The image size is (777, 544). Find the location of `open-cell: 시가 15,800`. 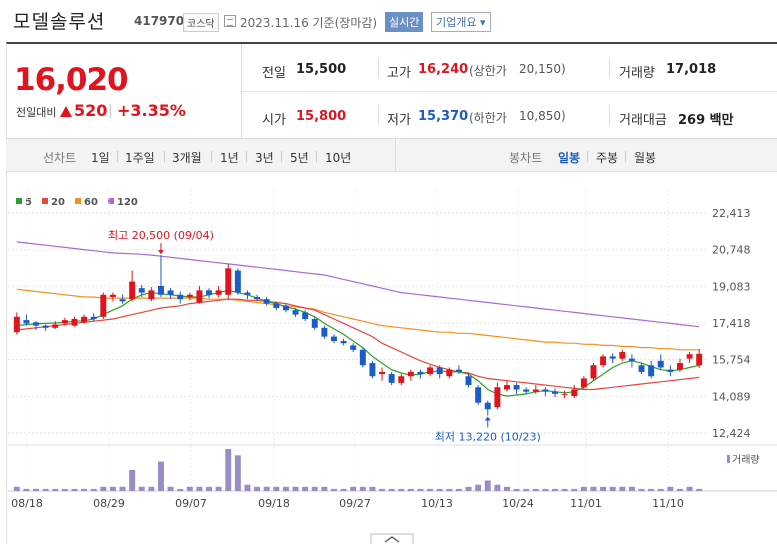

open-cell: 시가 15,800 is located at coordinates (312, 114).